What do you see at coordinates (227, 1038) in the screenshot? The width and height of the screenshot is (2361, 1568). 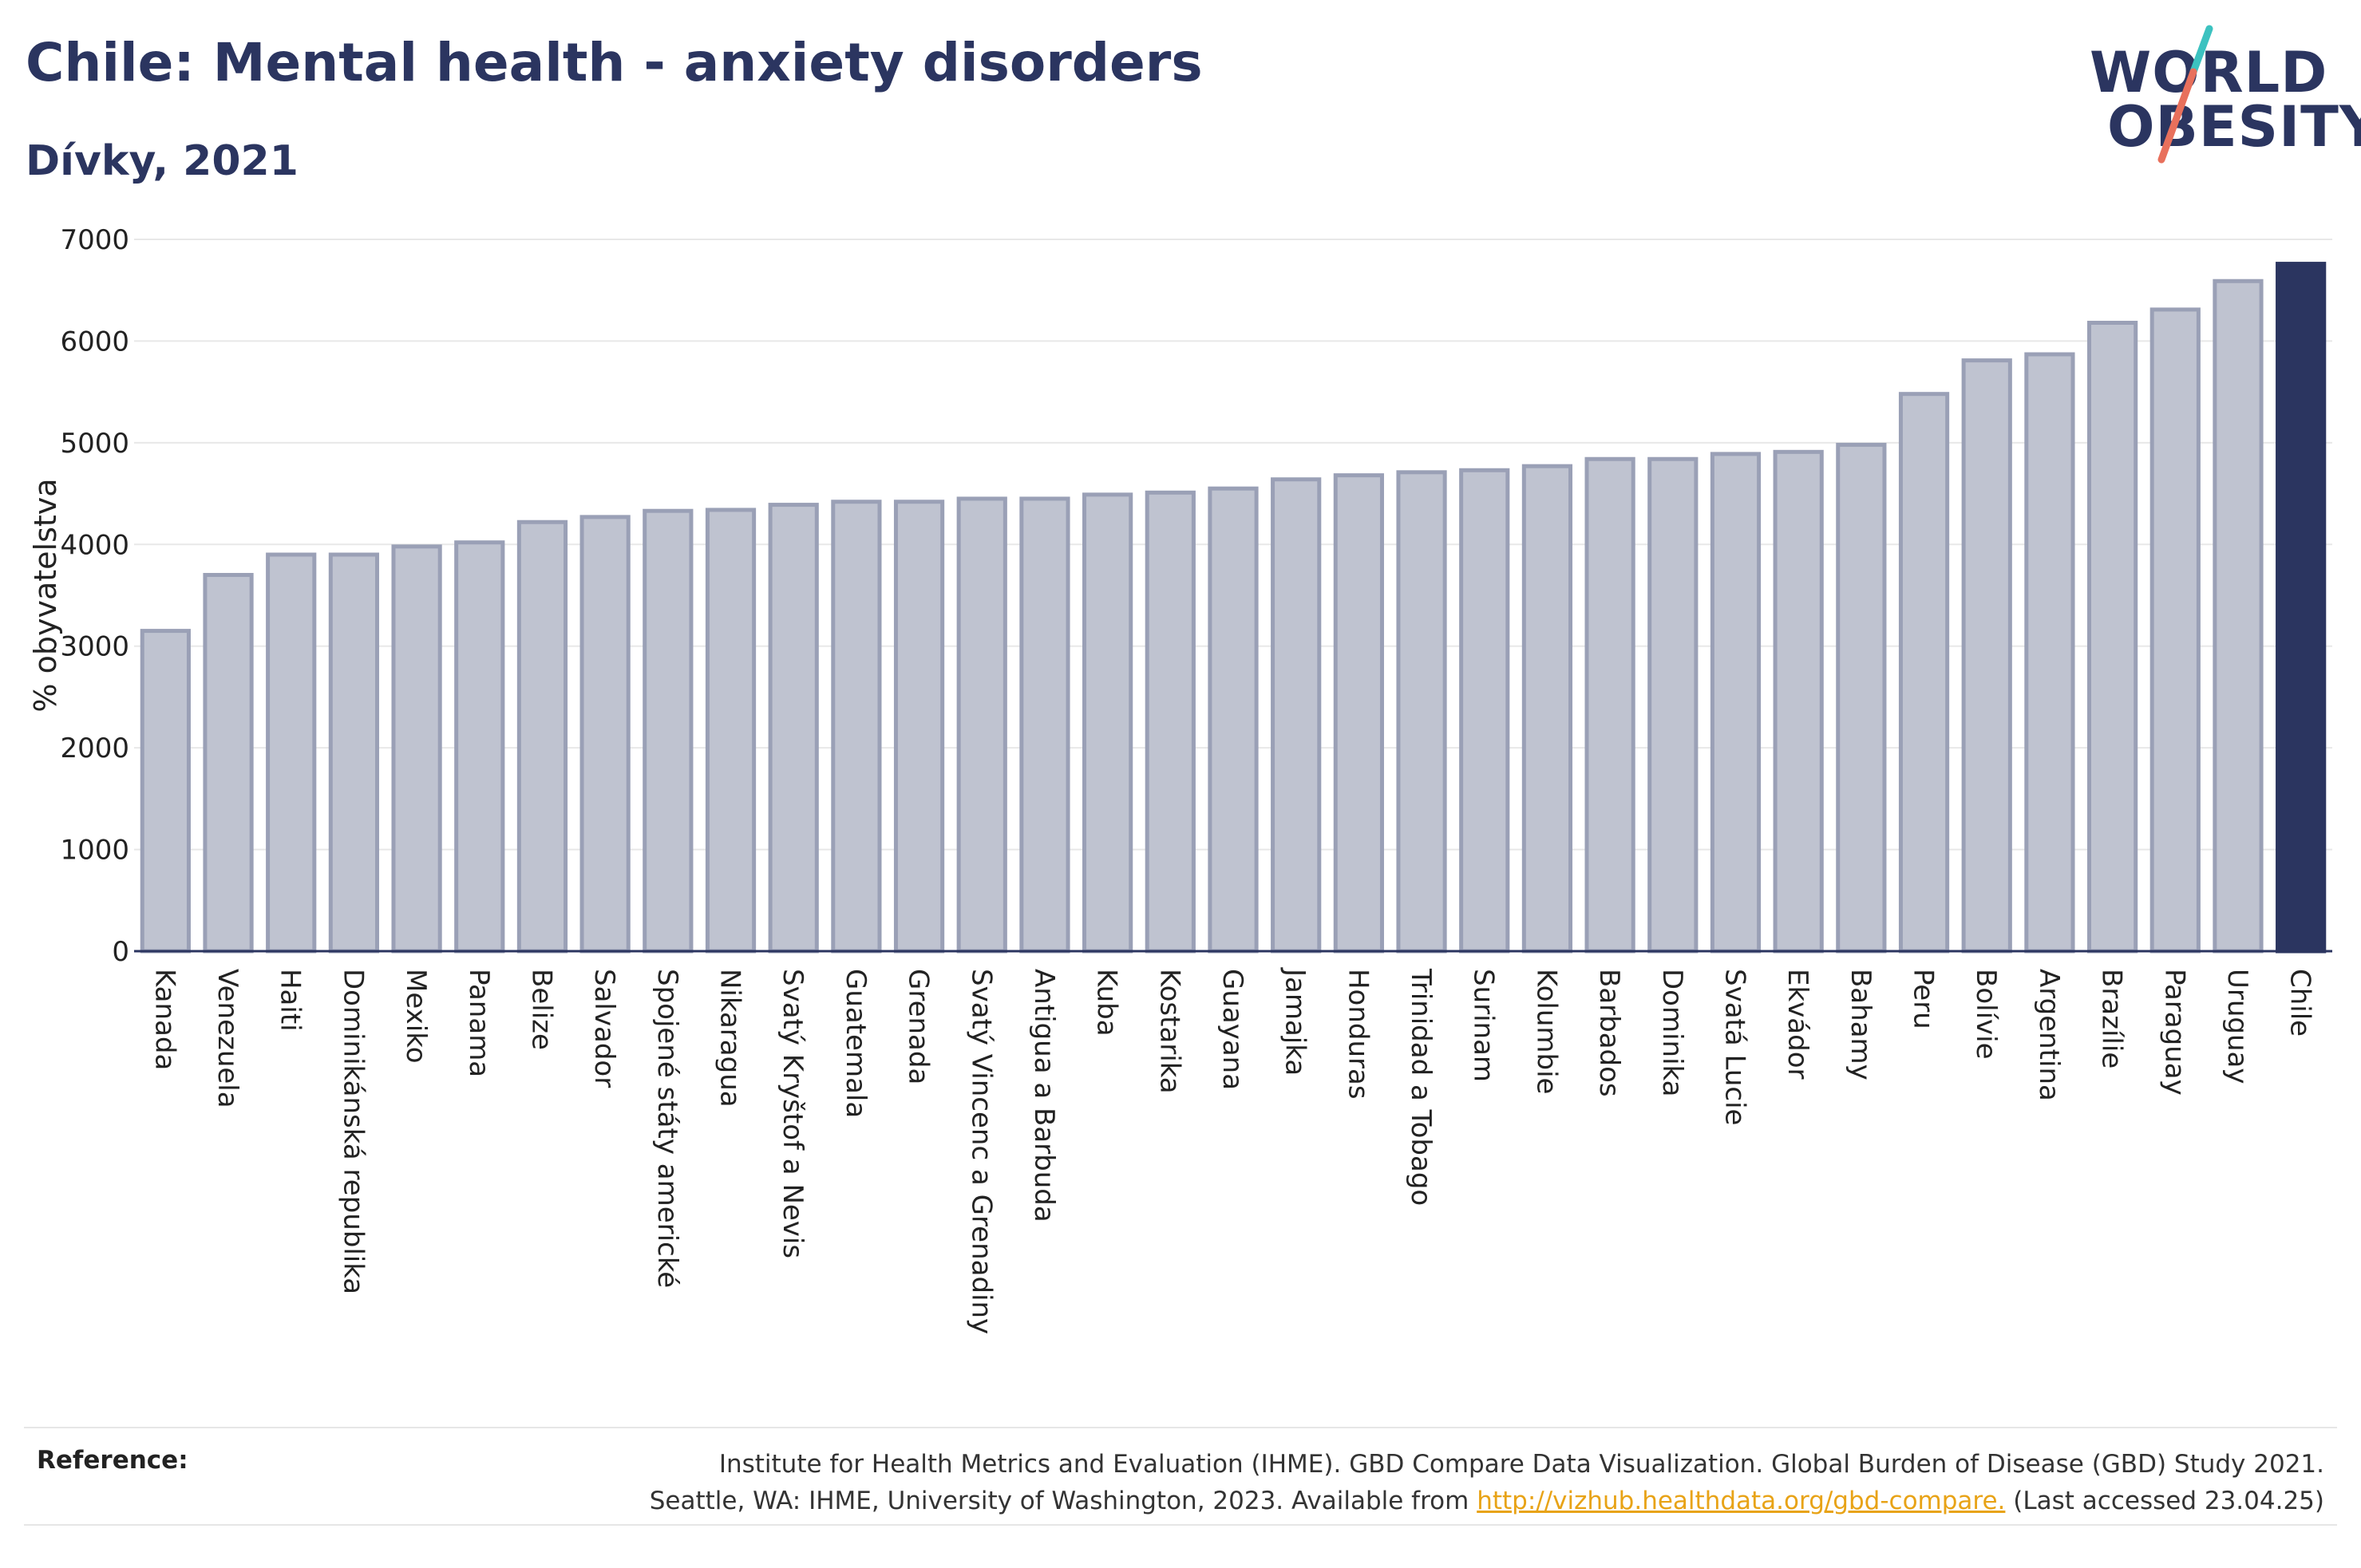 I see `x-tick-label: Venezuela` at bounding box center [227, 1038].